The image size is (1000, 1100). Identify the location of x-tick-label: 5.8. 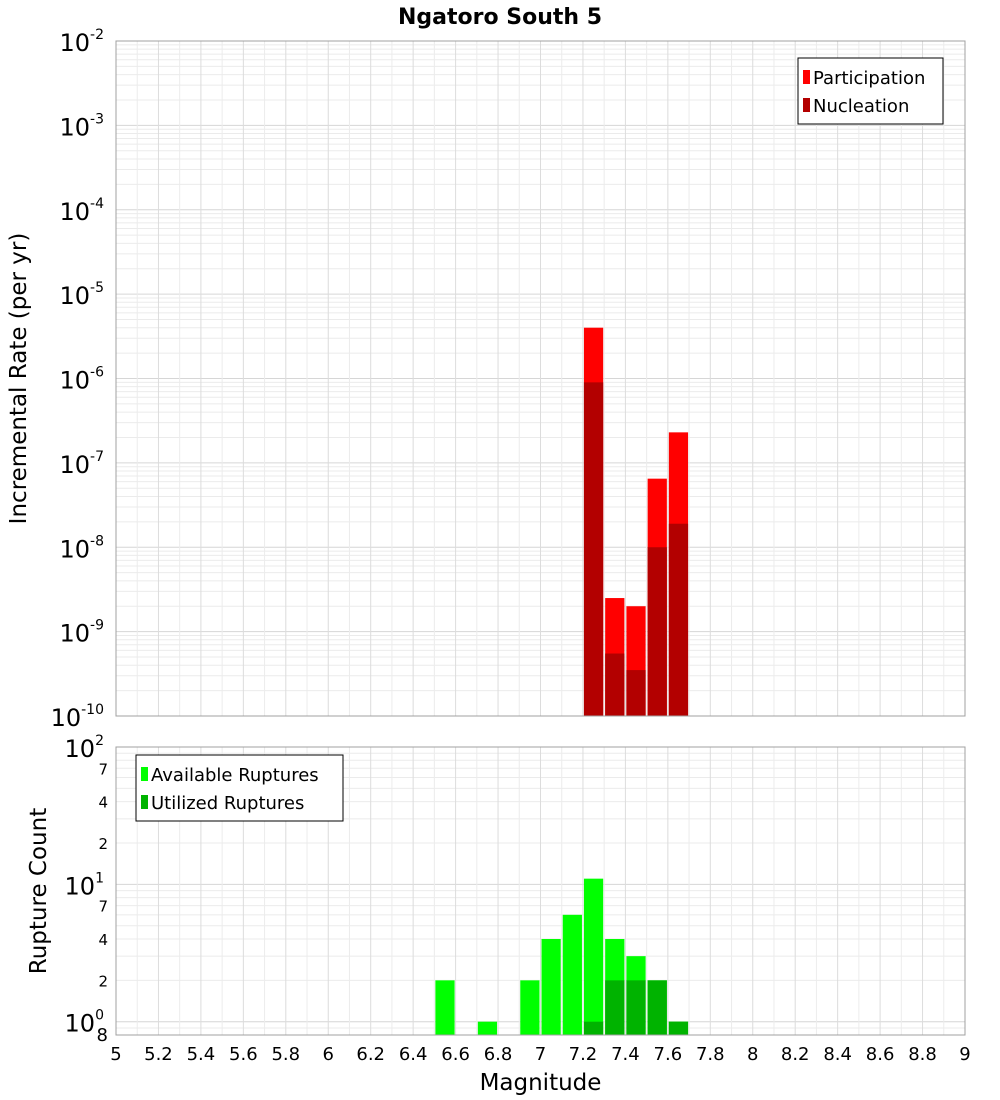
(285, 1054).